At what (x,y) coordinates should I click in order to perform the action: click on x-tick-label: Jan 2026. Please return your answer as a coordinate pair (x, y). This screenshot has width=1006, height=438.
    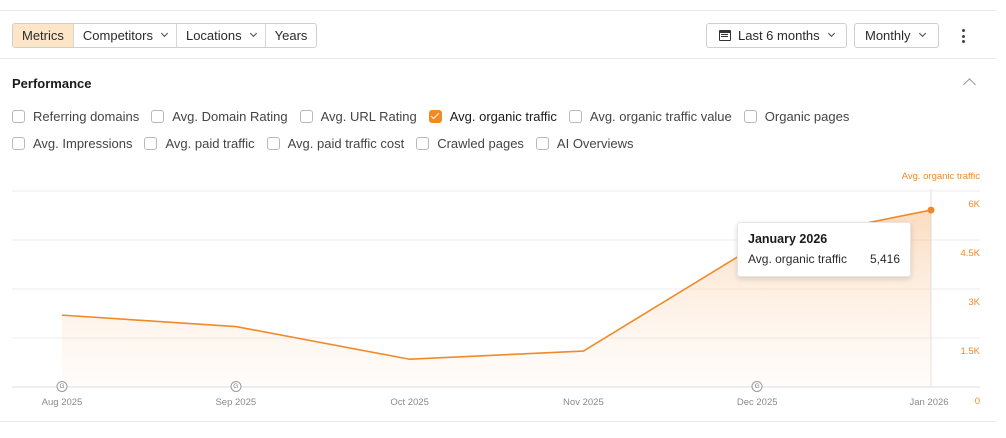
    Looking at the image, I should click on (929, 402).